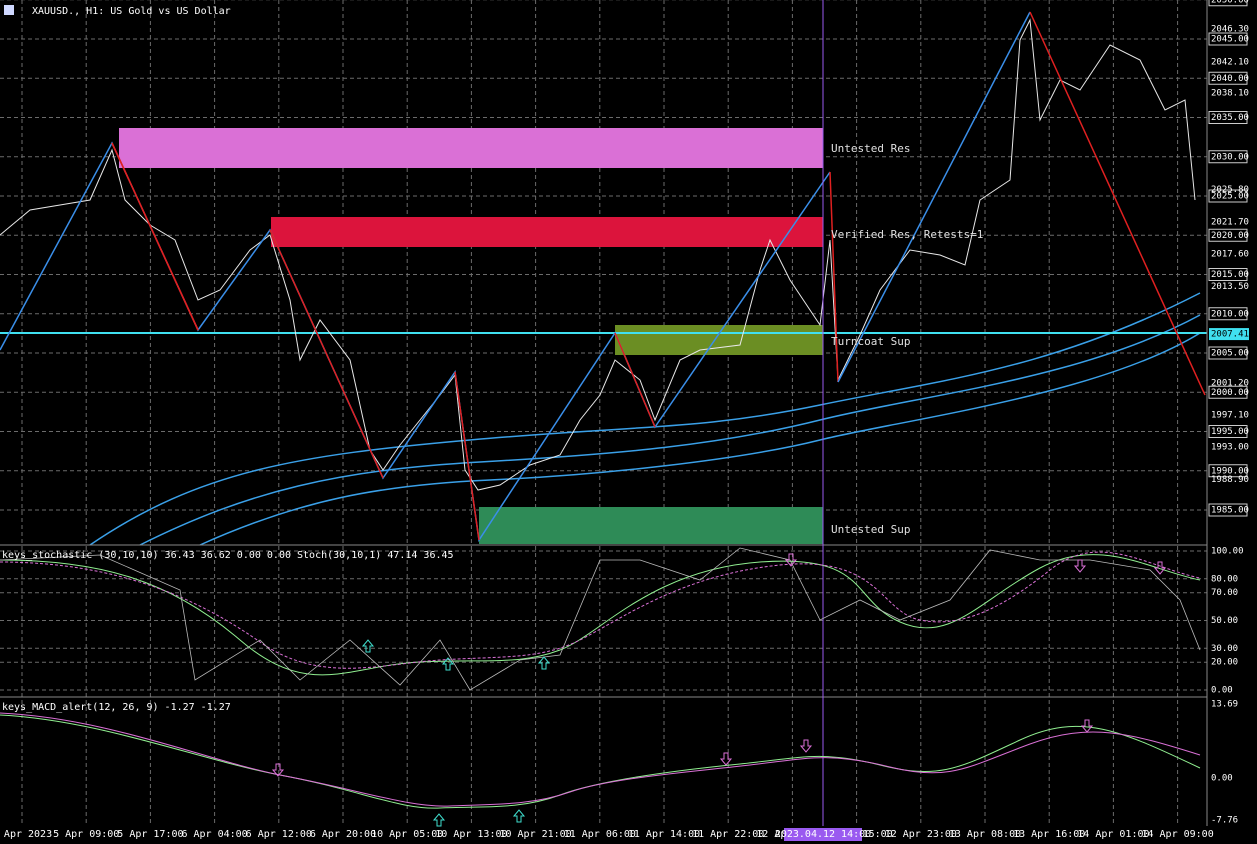 Image resolution: width=1257 pixels, height=844 pixels. I want to click on time-label: 13 Apr 16:00, so click(1049, 834).